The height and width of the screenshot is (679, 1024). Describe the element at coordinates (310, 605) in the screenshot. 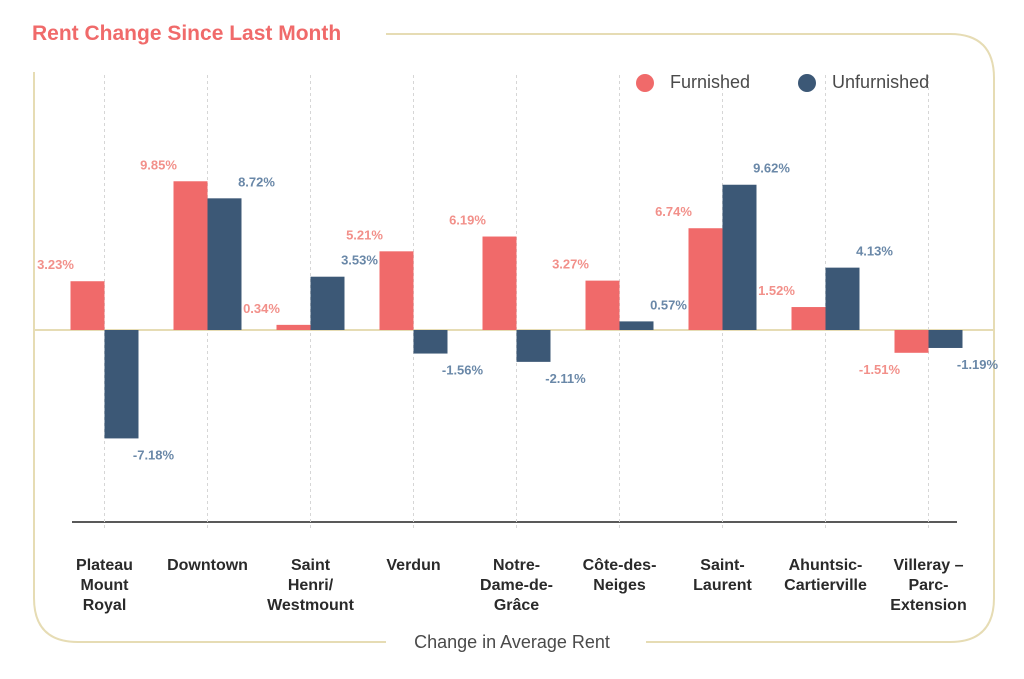

I see `x-tick-label: Westmount` at that location.